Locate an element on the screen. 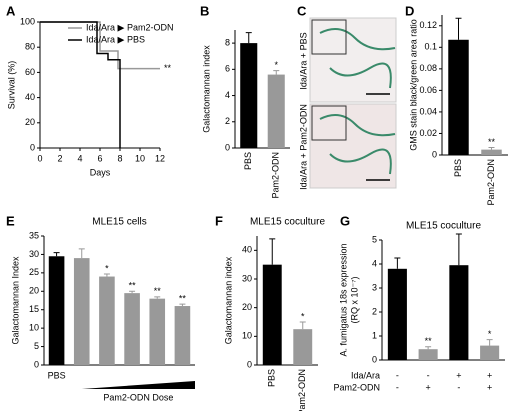 The image size is (520, 411). panel-letter: A is located at coordinates (11, 10).